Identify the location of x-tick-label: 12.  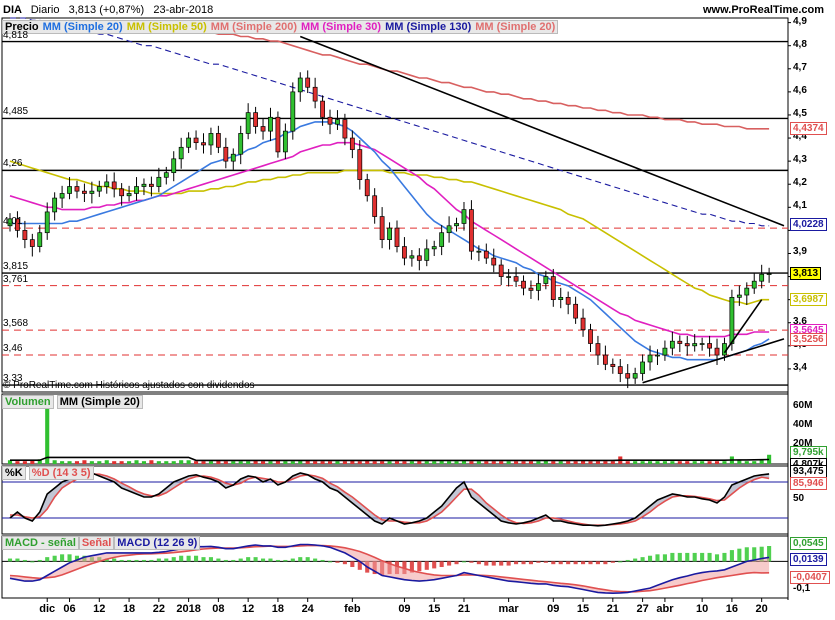
(99, 609).